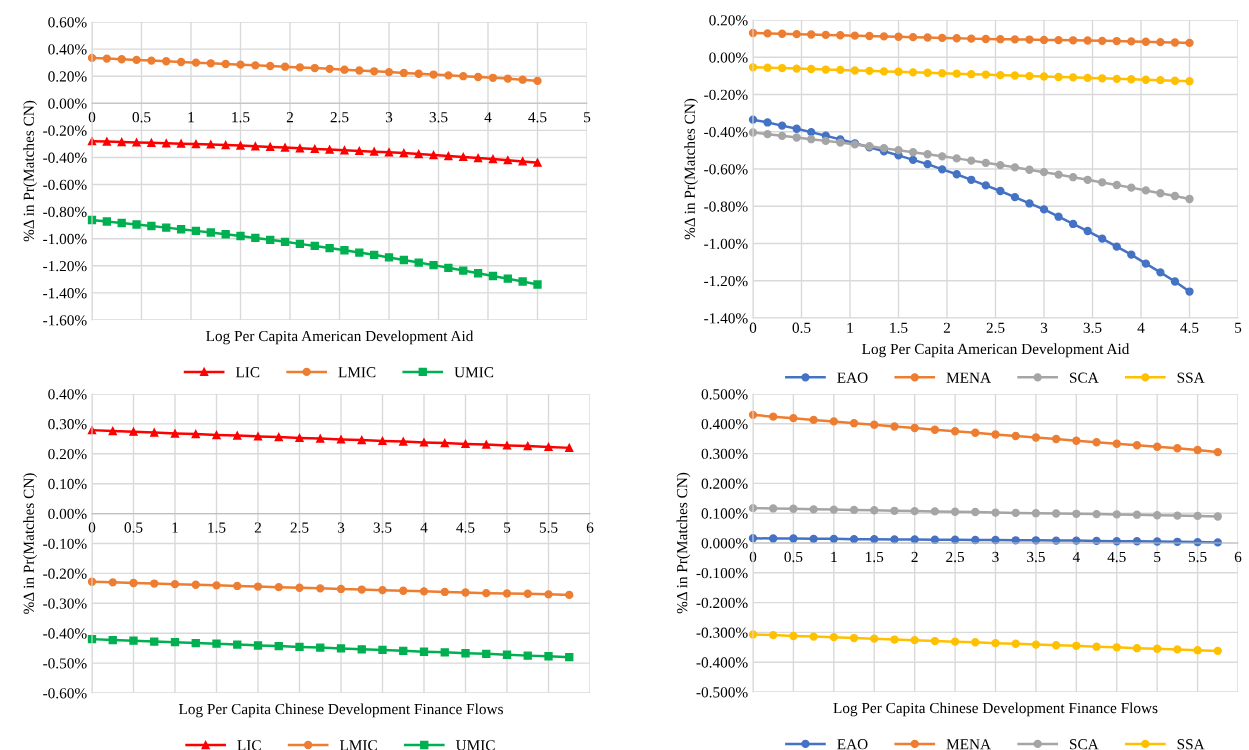  I want to click on y-tick-label: -0.50%, so click(65, 663).